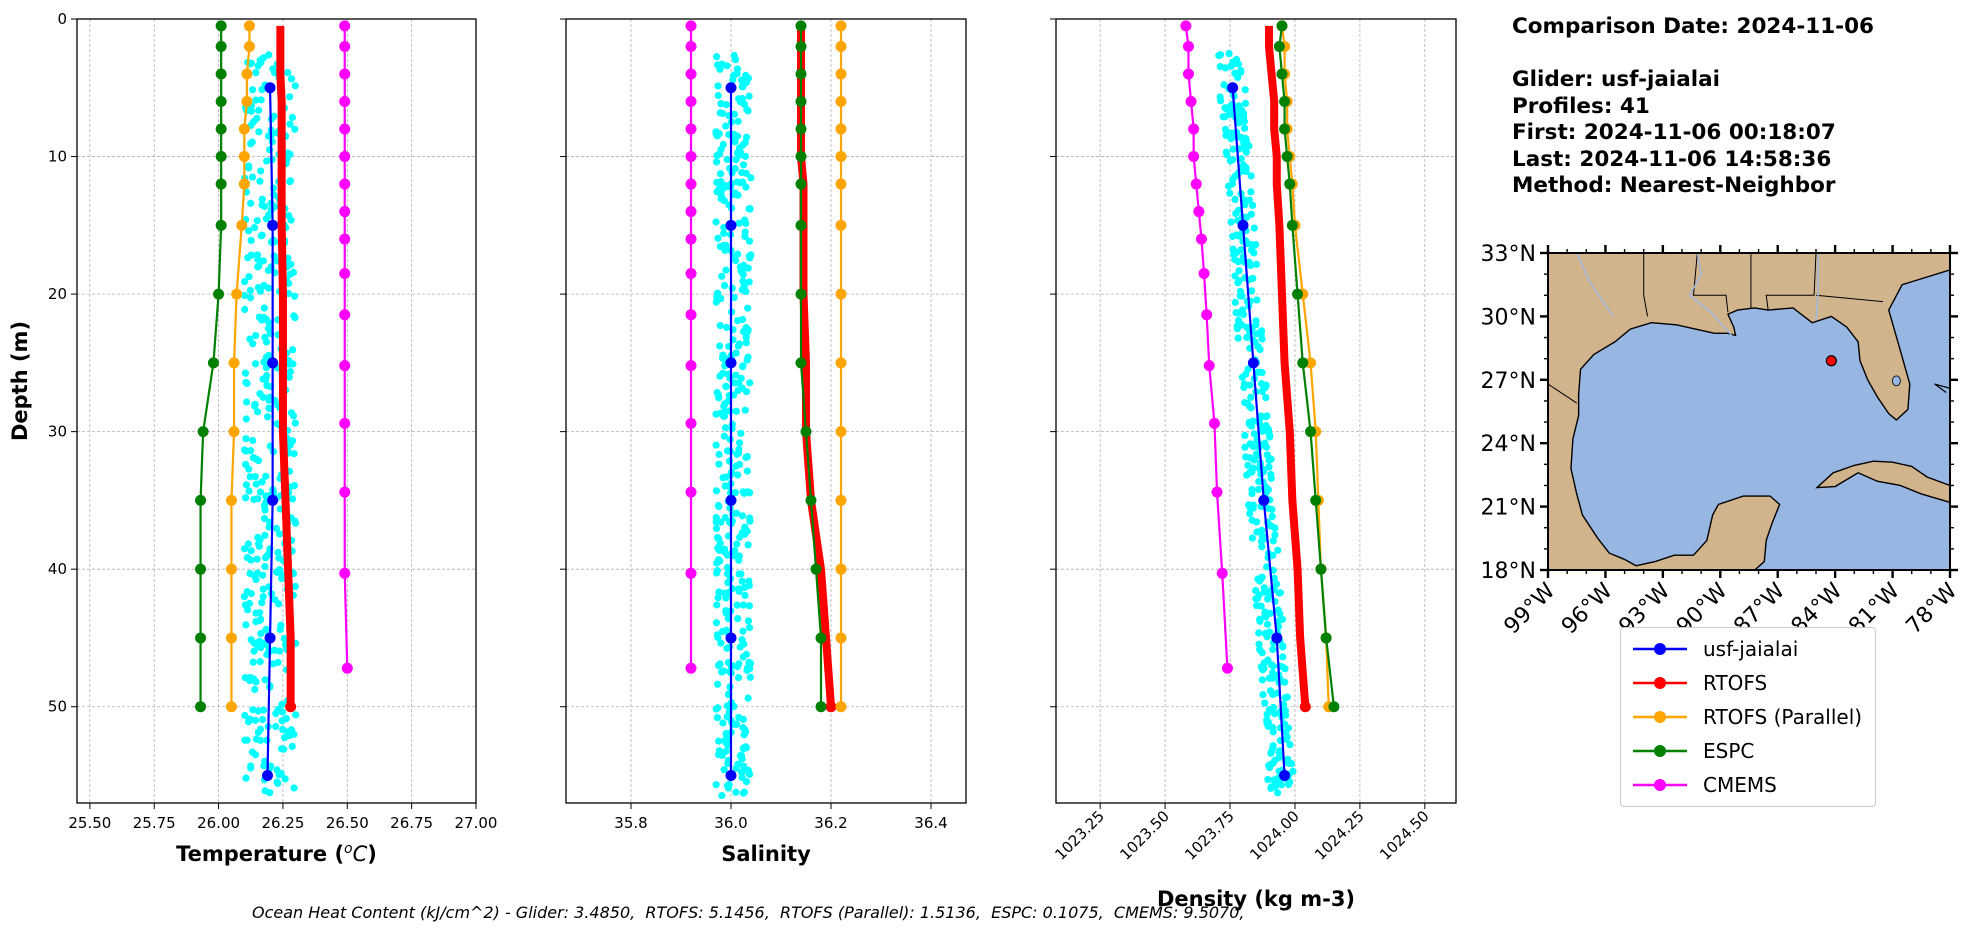 The height and width of the screenshot is (934, 1987). I want to click on series-usf-jaialai, so click(270, 431).